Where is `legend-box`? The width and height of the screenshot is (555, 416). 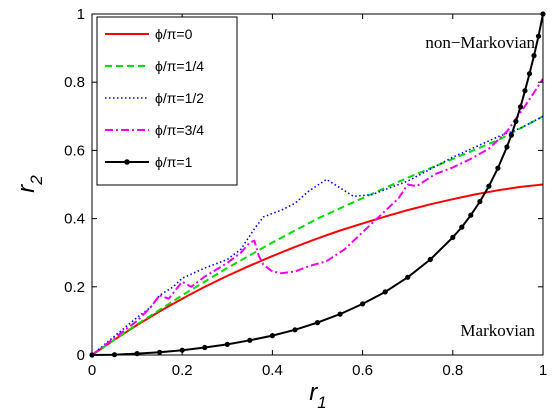 legend-box is located at coordinates (167, 101).